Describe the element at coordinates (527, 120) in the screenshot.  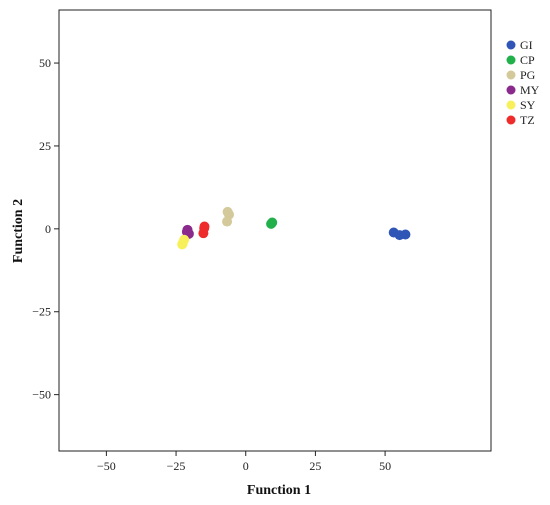
I see `legend-label-tz: TZ` at that location.